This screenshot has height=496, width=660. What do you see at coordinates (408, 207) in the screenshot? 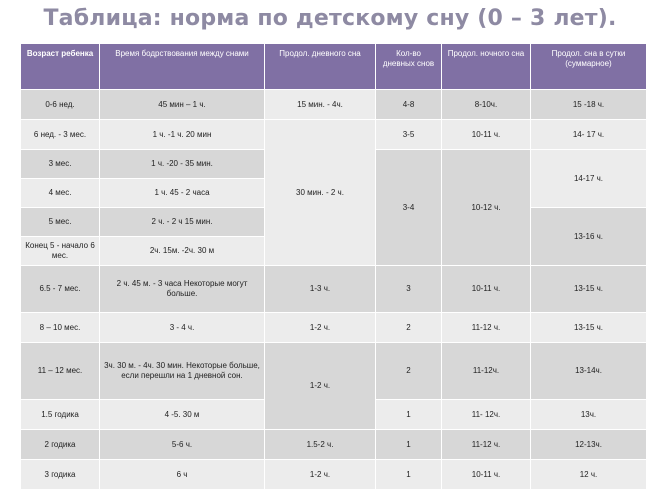
I see `naps-count-cell: 3-4` at bounding box center [408, 207].